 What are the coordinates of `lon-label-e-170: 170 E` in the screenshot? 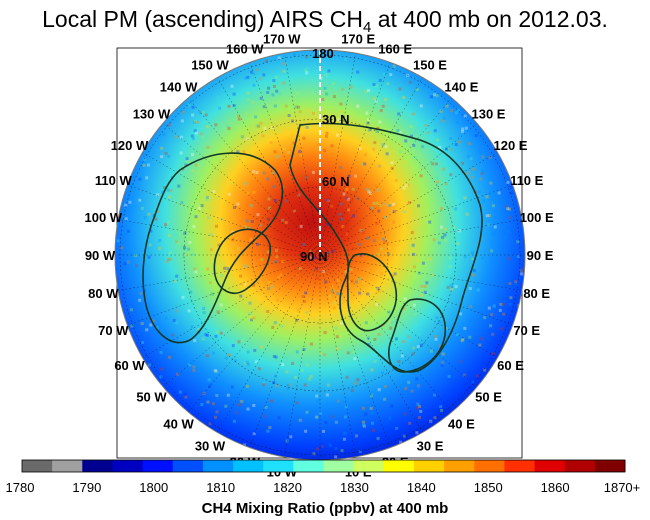 It's located at (358, 38).